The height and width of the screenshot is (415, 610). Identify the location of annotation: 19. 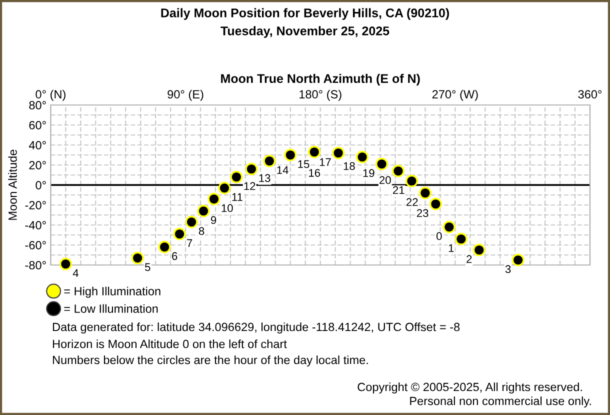
(368, 173).